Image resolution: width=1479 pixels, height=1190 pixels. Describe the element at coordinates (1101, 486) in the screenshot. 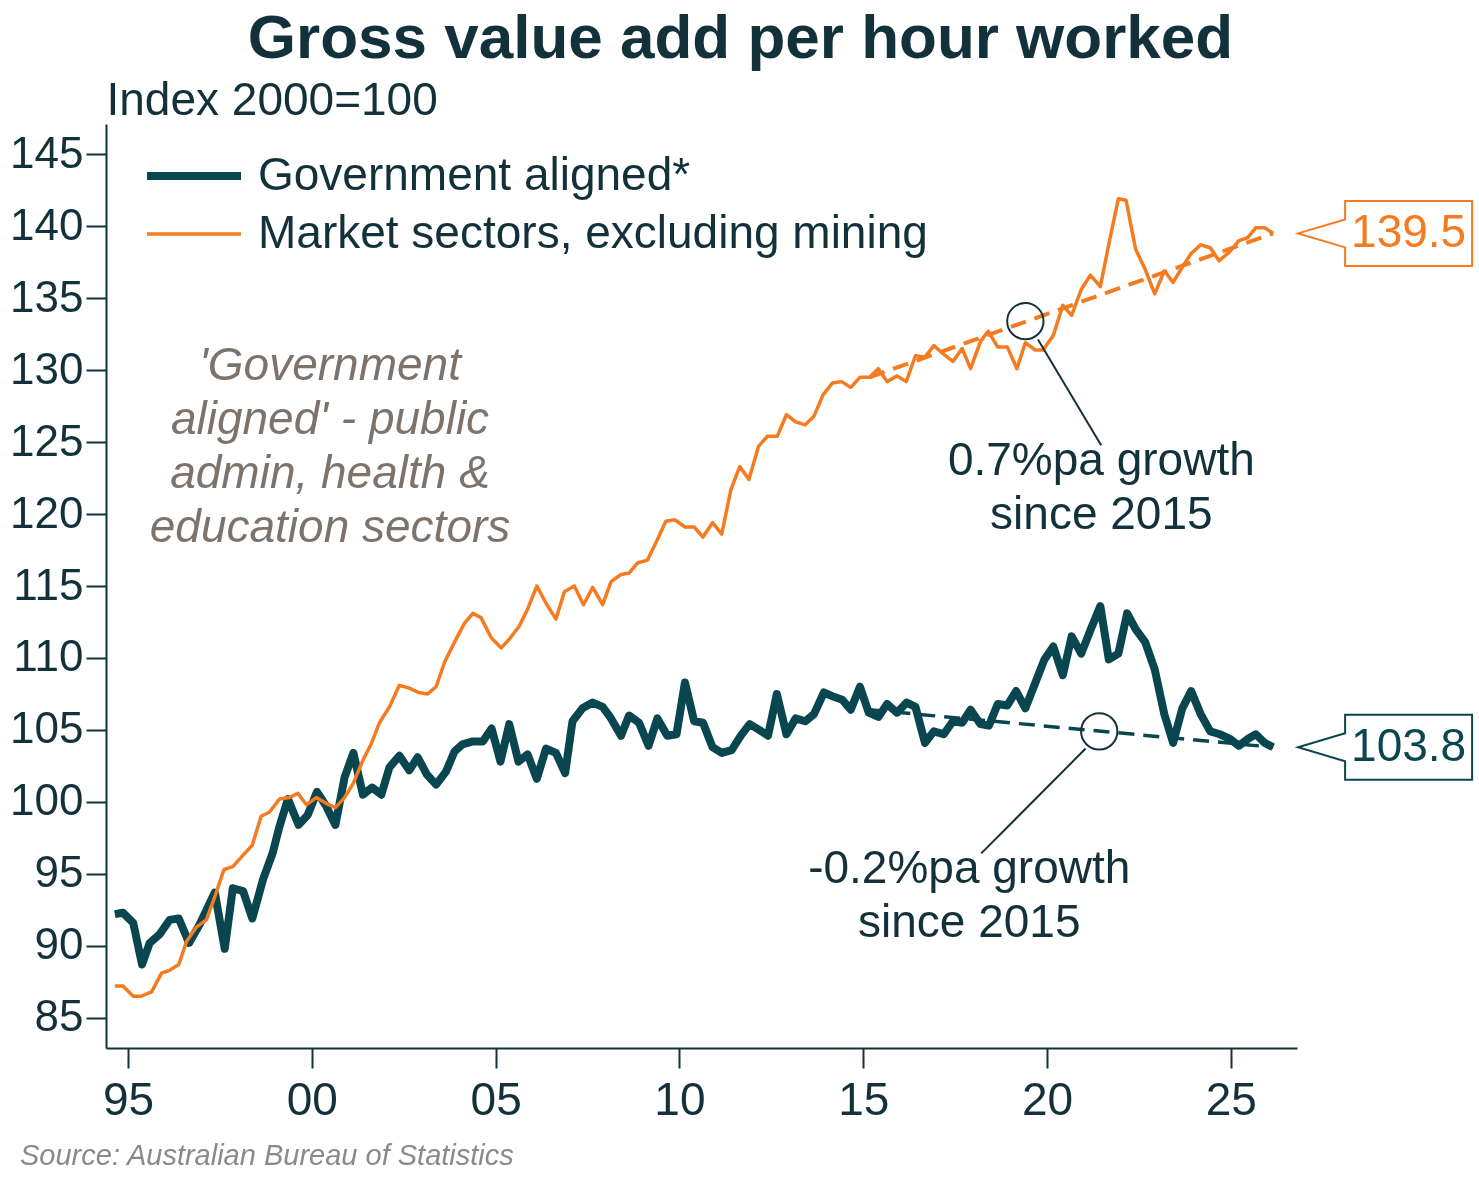

I see `annotation: 0.7%pa growth since 2015` at that location.